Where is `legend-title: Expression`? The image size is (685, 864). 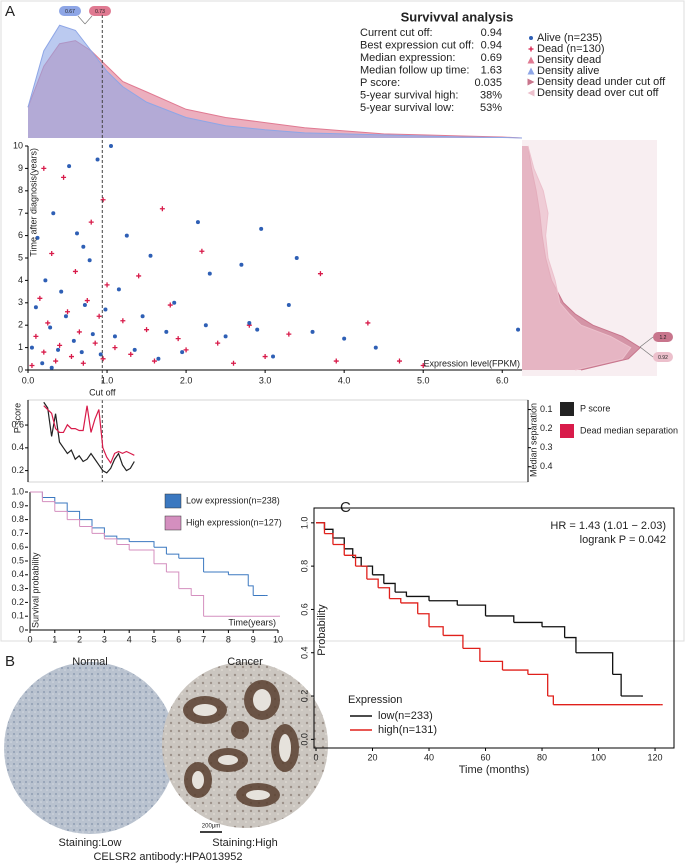 legend-title: Expression is located at coordinates (375, 700).